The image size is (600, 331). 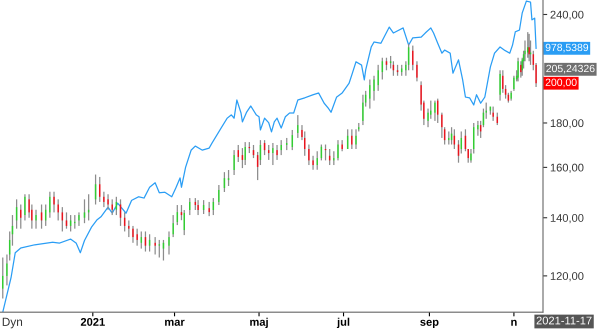 What do you see at coordinates (12, 323) in the screenshot?
I see `text: Dyn` at bounding box center [12, 323].